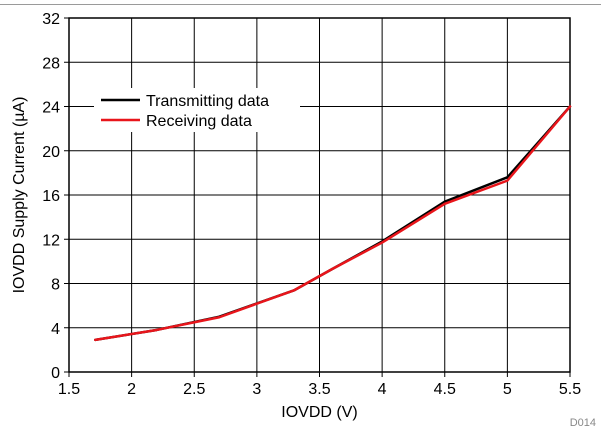 Image resolution: width=601 pixels, height=430 pixels. I want to click on x-tick-label: 2, so click(131, 389).